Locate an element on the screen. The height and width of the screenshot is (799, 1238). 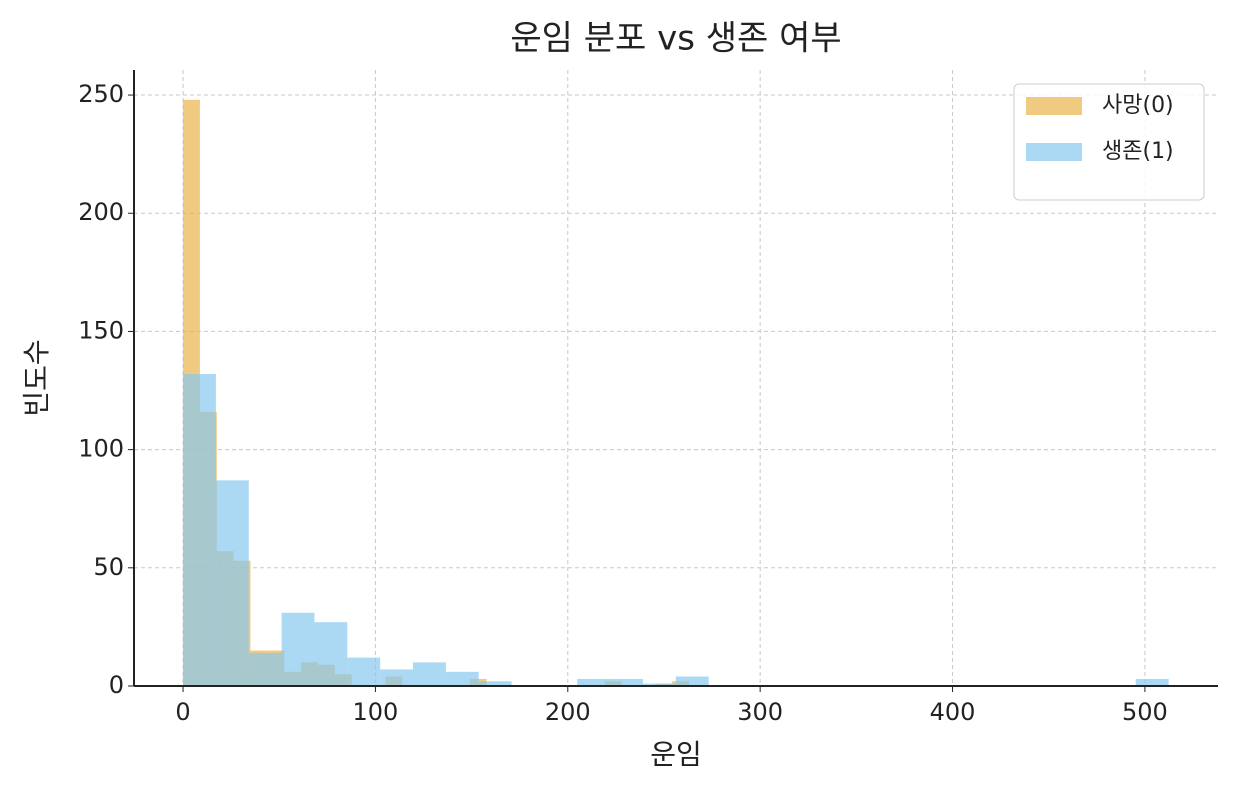
legend-label: 사망(0) is located at coordinates (1138, 105).